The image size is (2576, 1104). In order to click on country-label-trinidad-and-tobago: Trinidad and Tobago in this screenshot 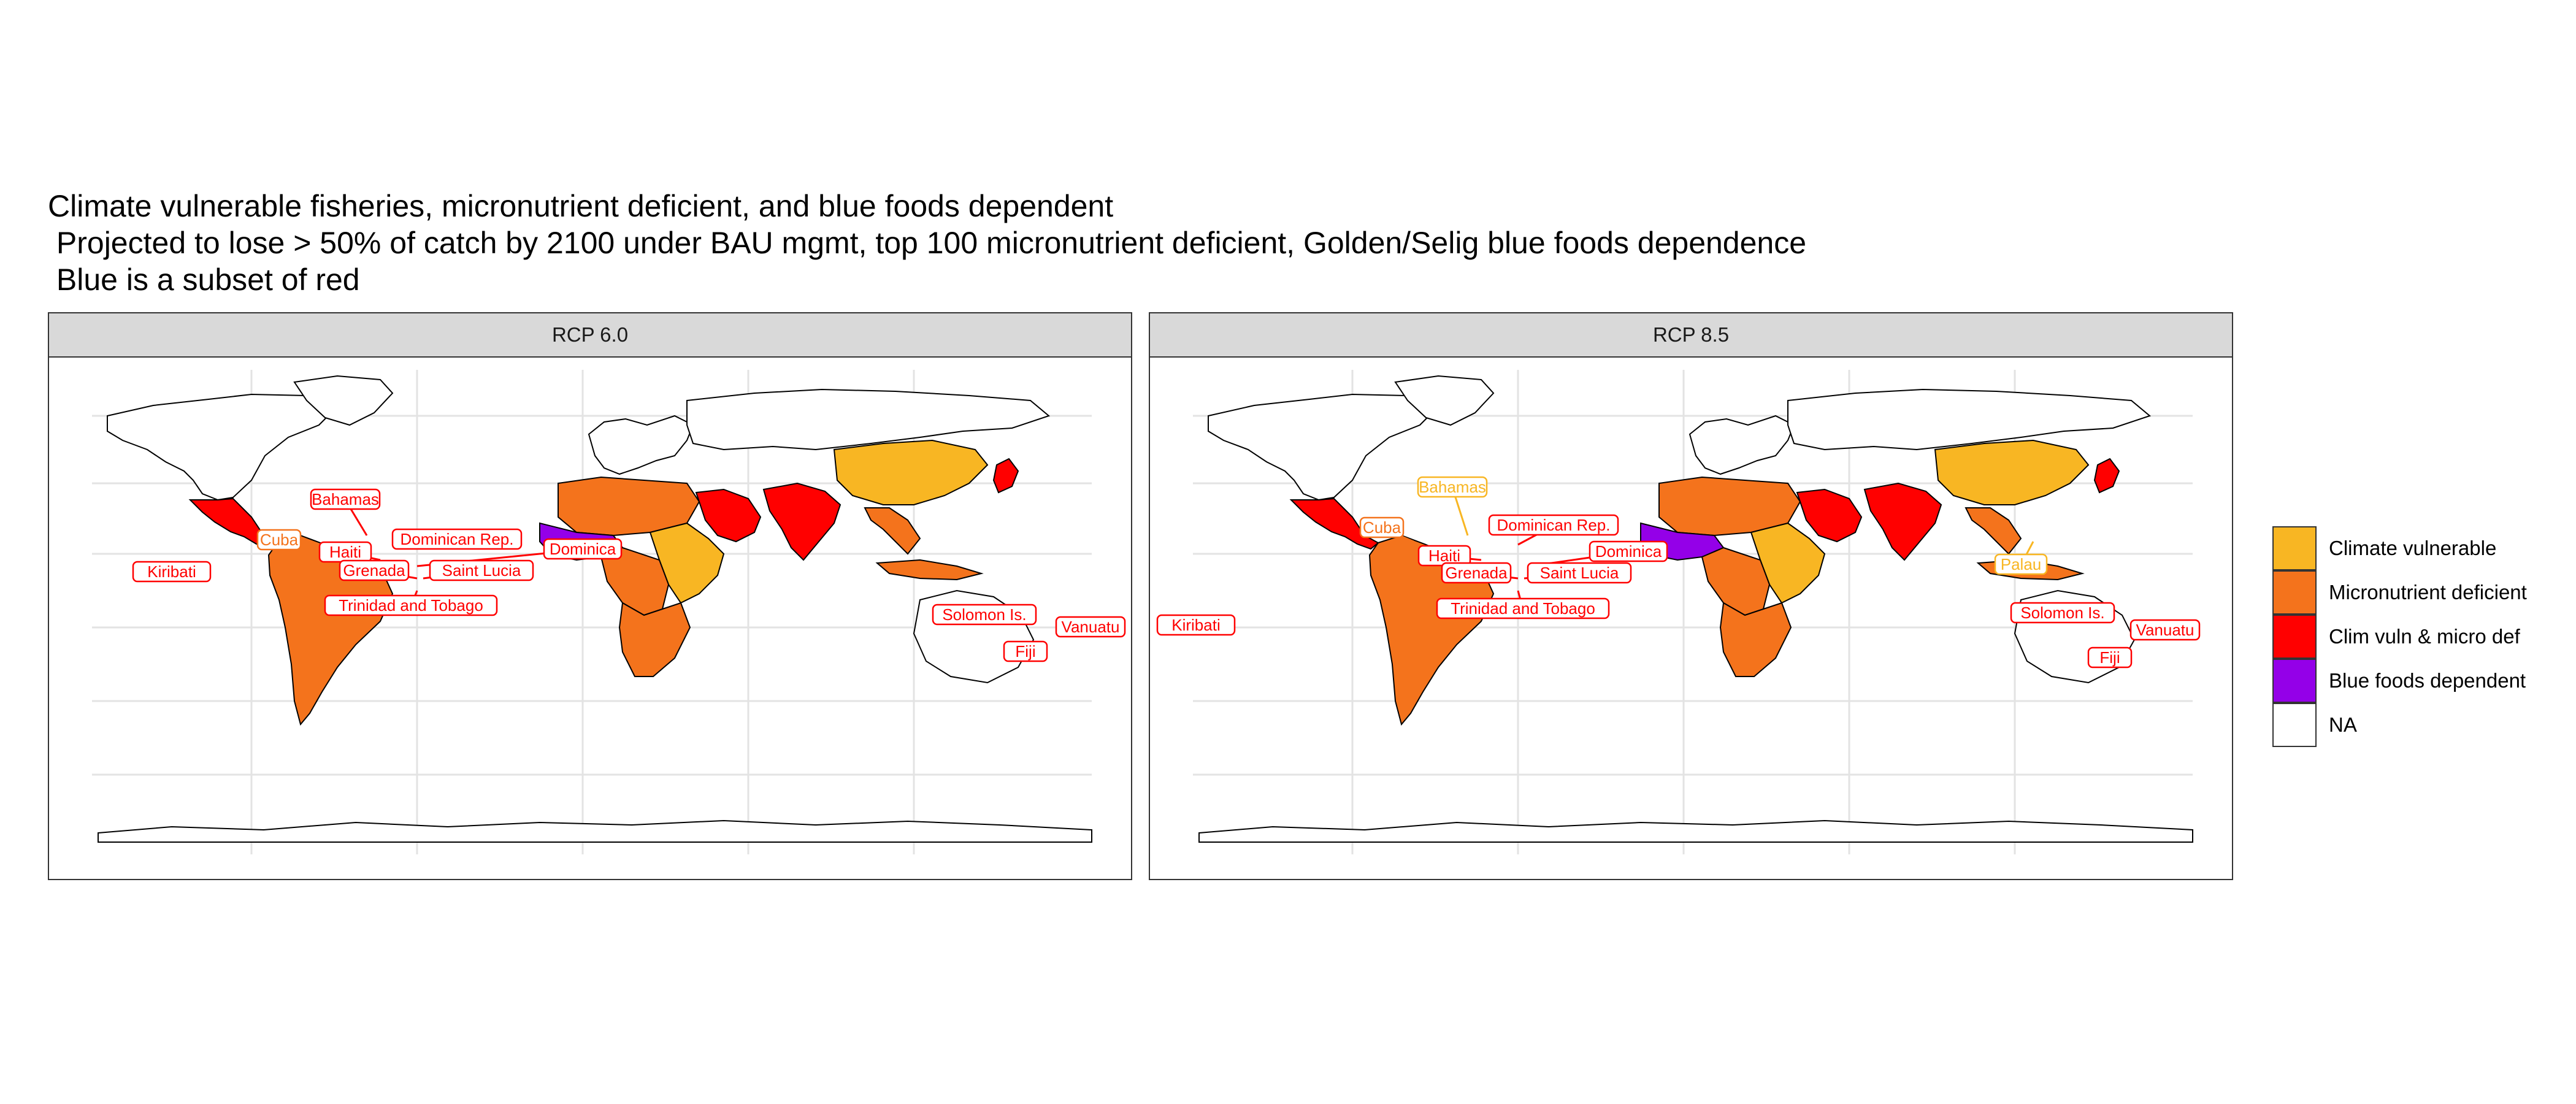, I will do `click(1523, 604)`.